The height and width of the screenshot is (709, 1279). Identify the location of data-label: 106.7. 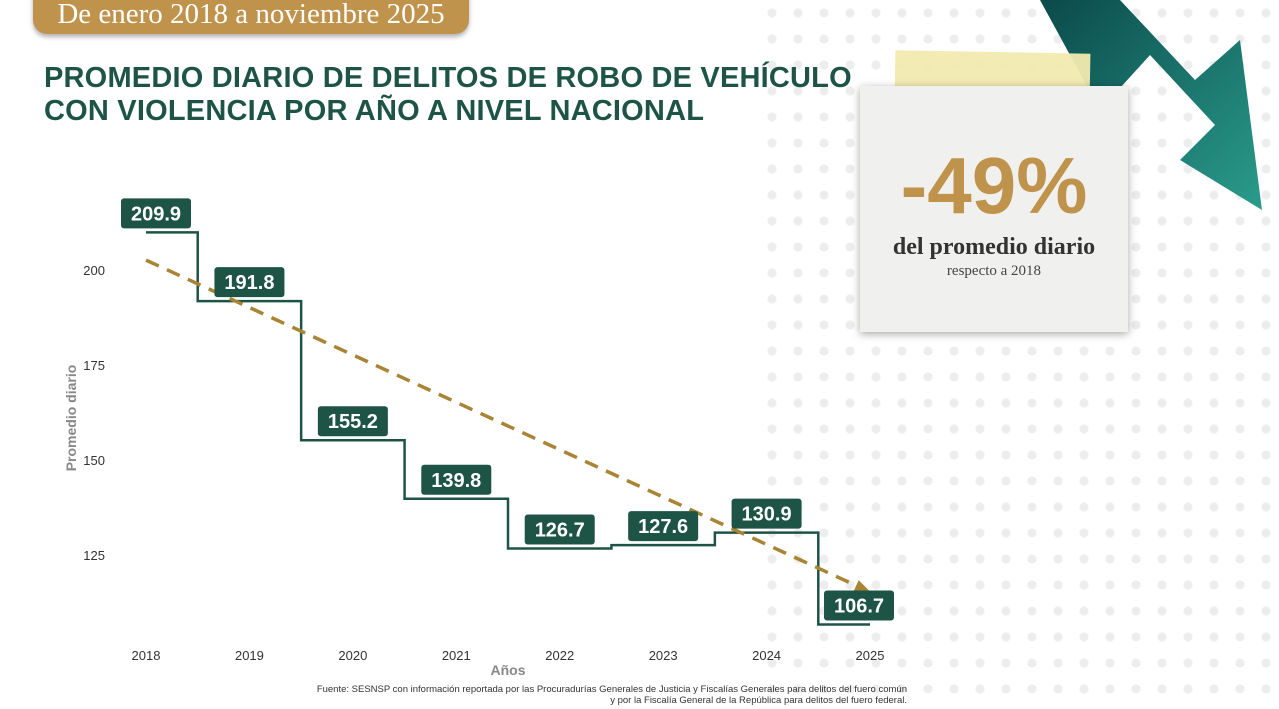
(859, 607).